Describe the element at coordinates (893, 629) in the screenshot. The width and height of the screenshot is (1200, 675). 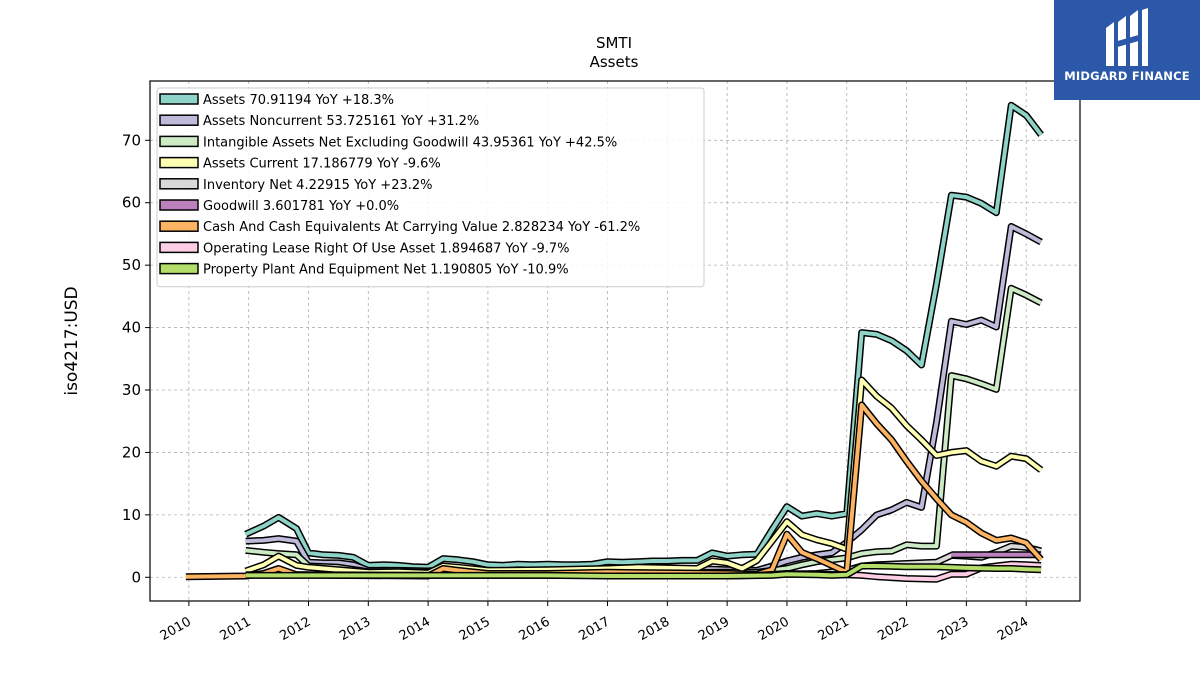
I see `x-tick-label: 2022` at that location.